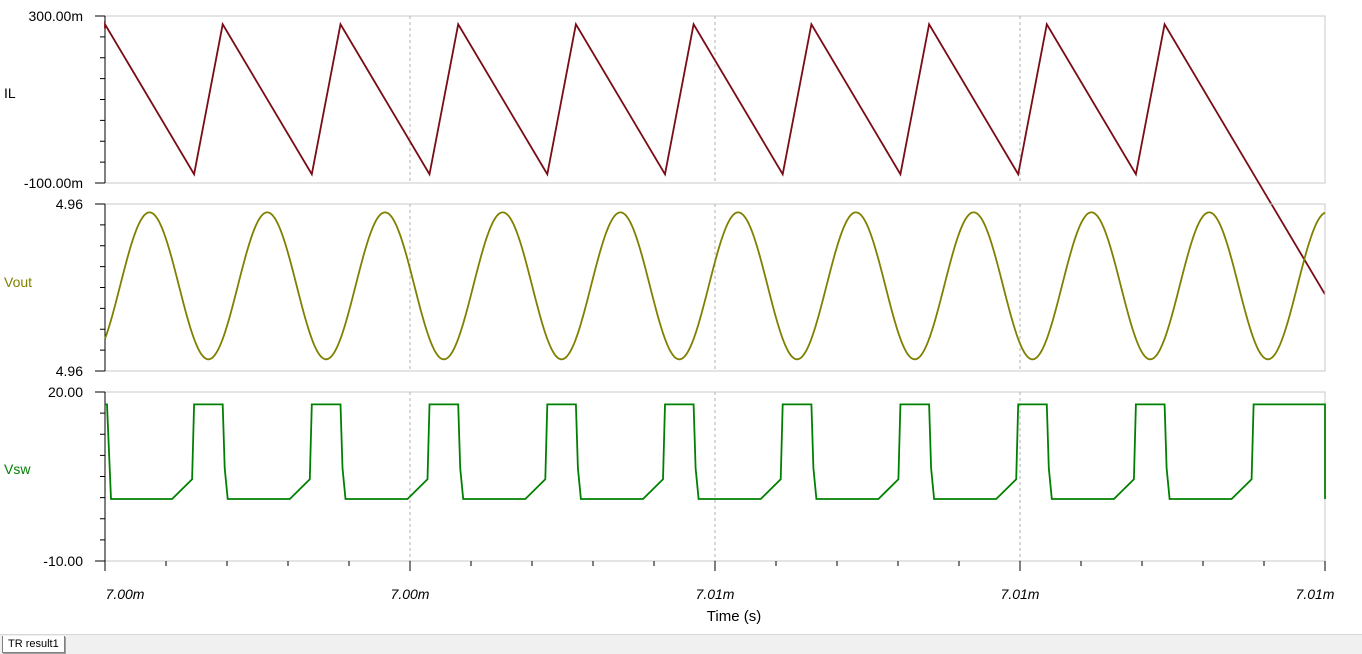 The width and height of the screenshot is (1362, 654). I want to click on series-label: Vsw, so click(17, 469).